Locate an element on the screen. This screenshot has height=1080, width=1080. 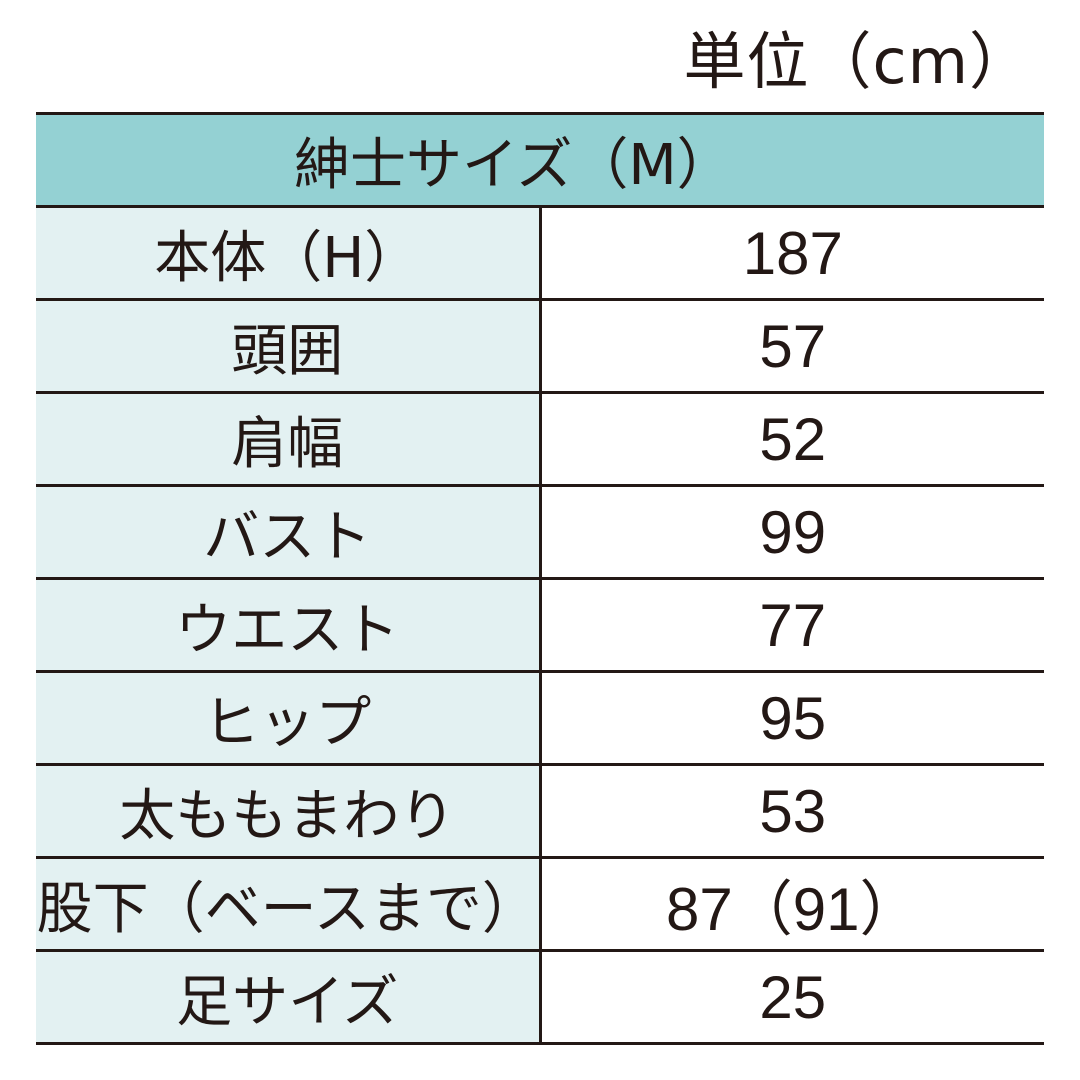
row-value-head-circumference: 57 is located at coordinates (792, 346).